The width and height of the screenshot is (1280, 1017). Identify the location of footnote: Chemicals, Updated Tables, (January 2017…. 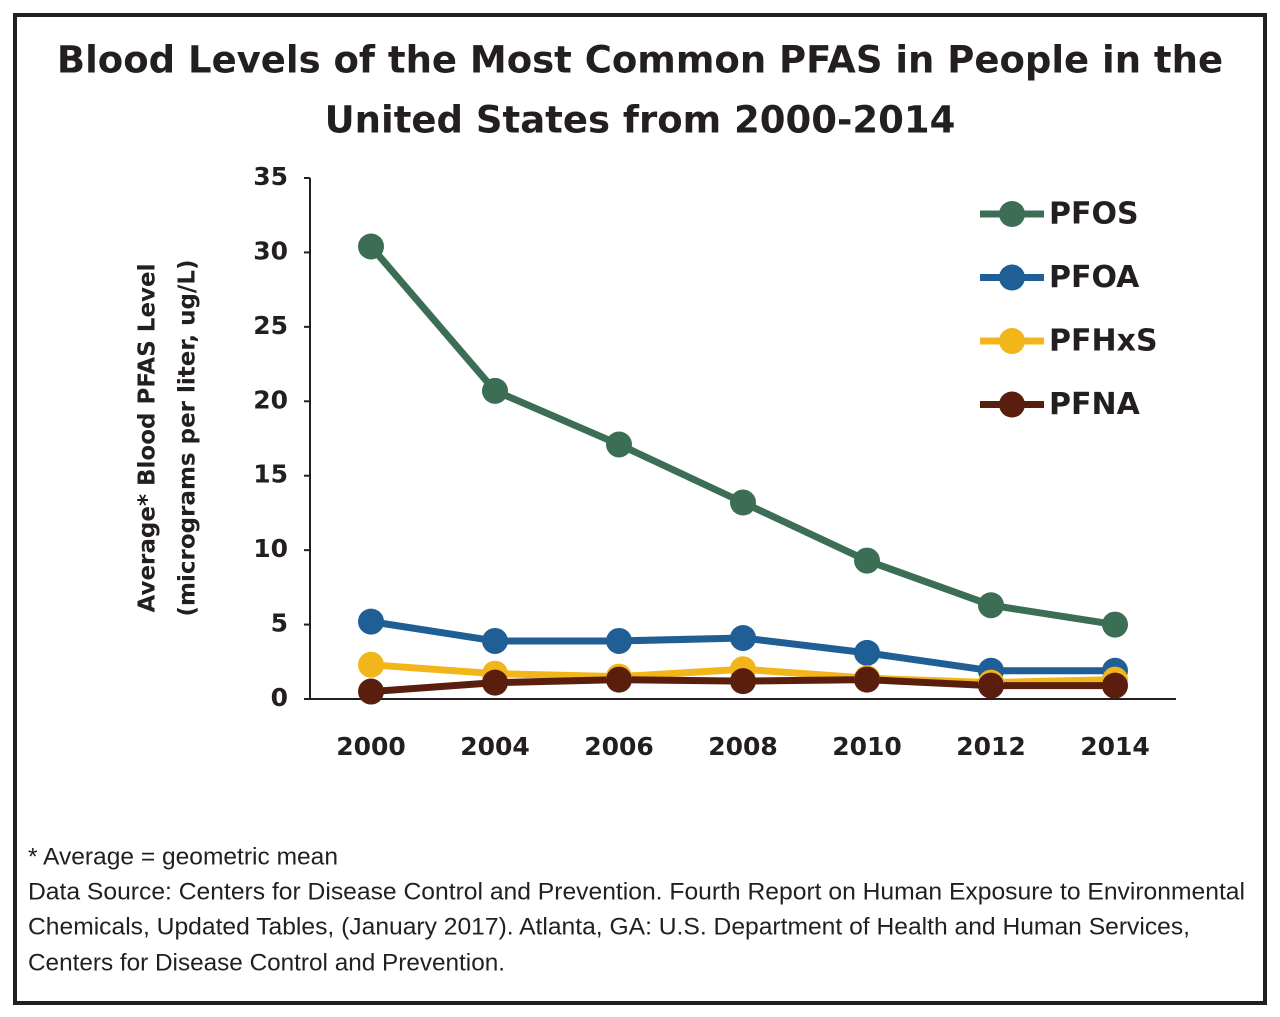
(609, 926).